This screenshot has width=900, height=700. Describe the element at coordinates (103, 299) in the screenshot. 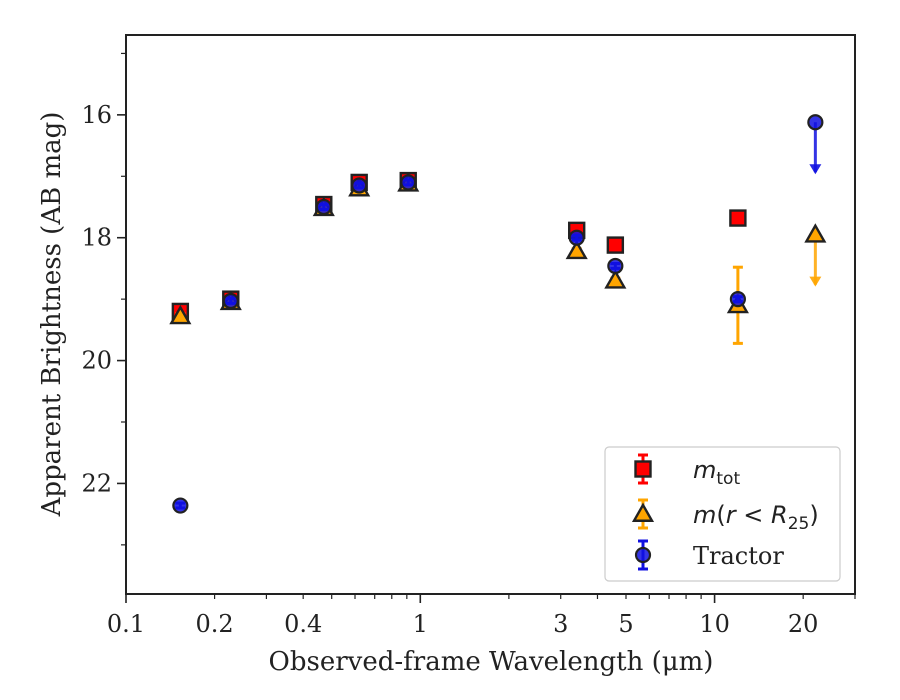

I see `y-axis-ticks: 16 18 20 22` at that location.